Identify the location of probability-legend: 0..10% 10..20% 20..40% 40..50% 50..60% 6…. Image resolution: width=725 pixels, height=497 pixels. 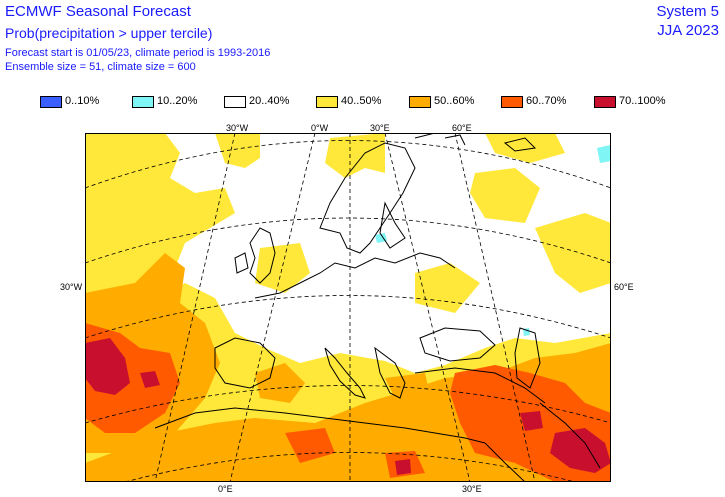
(362, 103).